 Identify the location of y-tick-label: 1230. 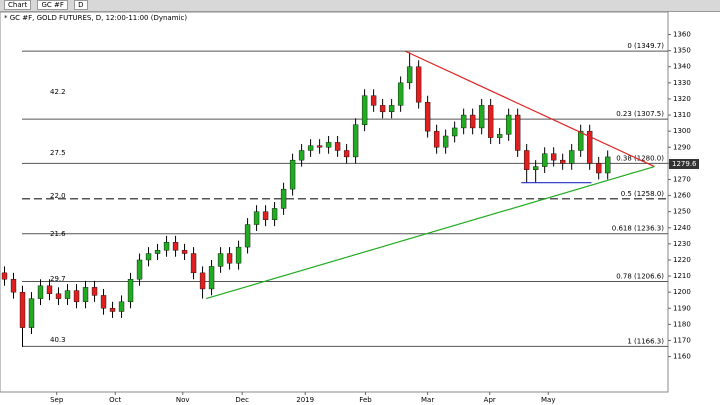
(682, 244).